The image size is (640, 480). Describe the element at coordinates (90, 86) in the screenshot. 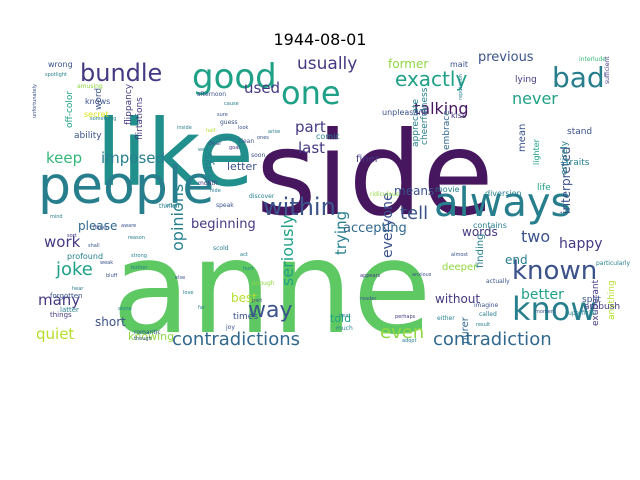

I see `word-109: amusing` at that location.